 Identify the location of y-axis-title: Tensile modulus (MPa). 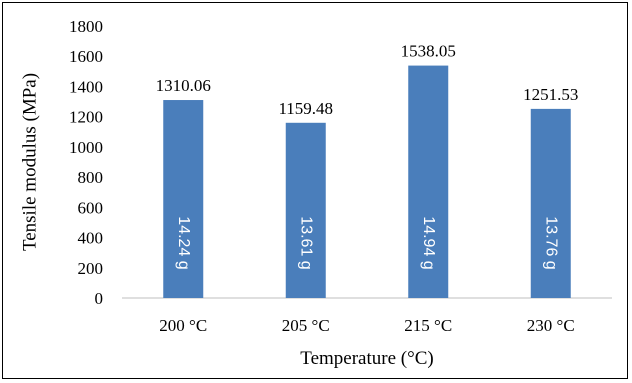
(30, 162).